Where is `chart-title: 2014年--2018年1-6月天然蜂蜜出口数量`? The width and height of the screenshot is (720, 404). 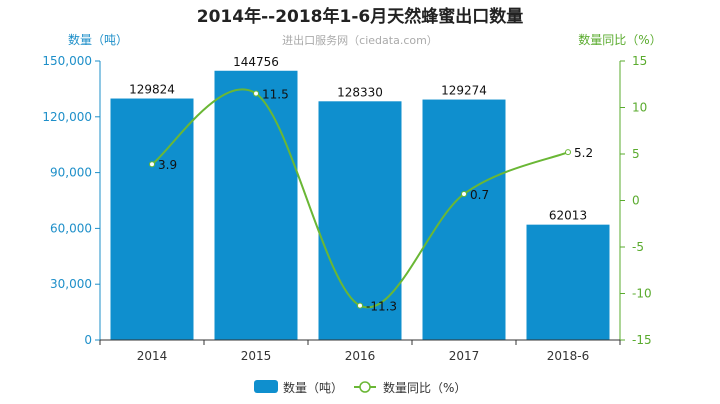 chart-title: 2014年--2018年1-6月天然蜂蜜出口数量 is located at coordinates (360, 16).